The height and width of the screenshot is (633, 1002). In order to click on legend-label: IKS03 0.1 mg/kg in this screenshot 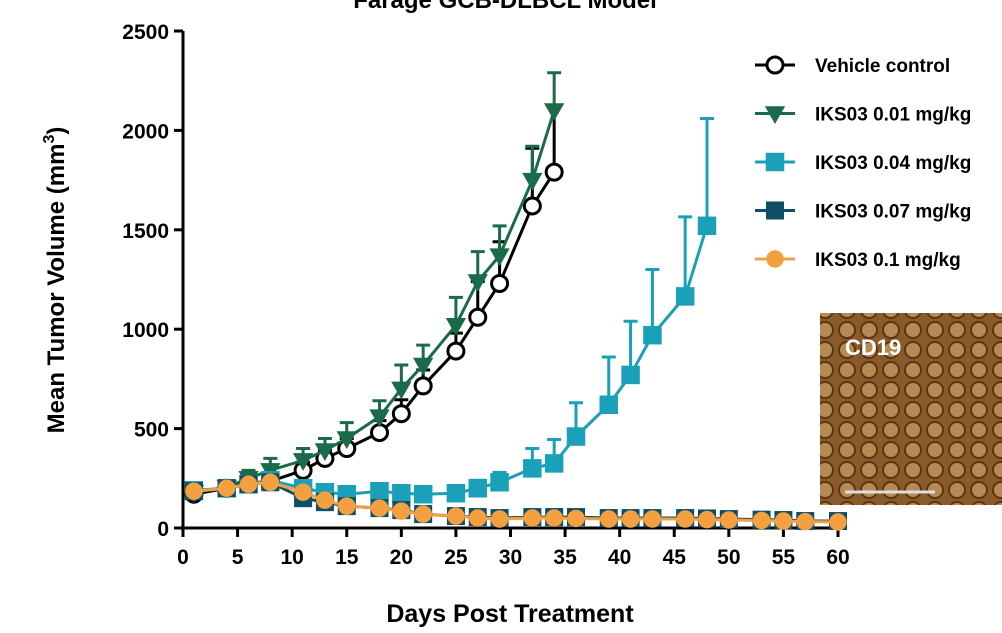, I will do `click(888, 260)`.